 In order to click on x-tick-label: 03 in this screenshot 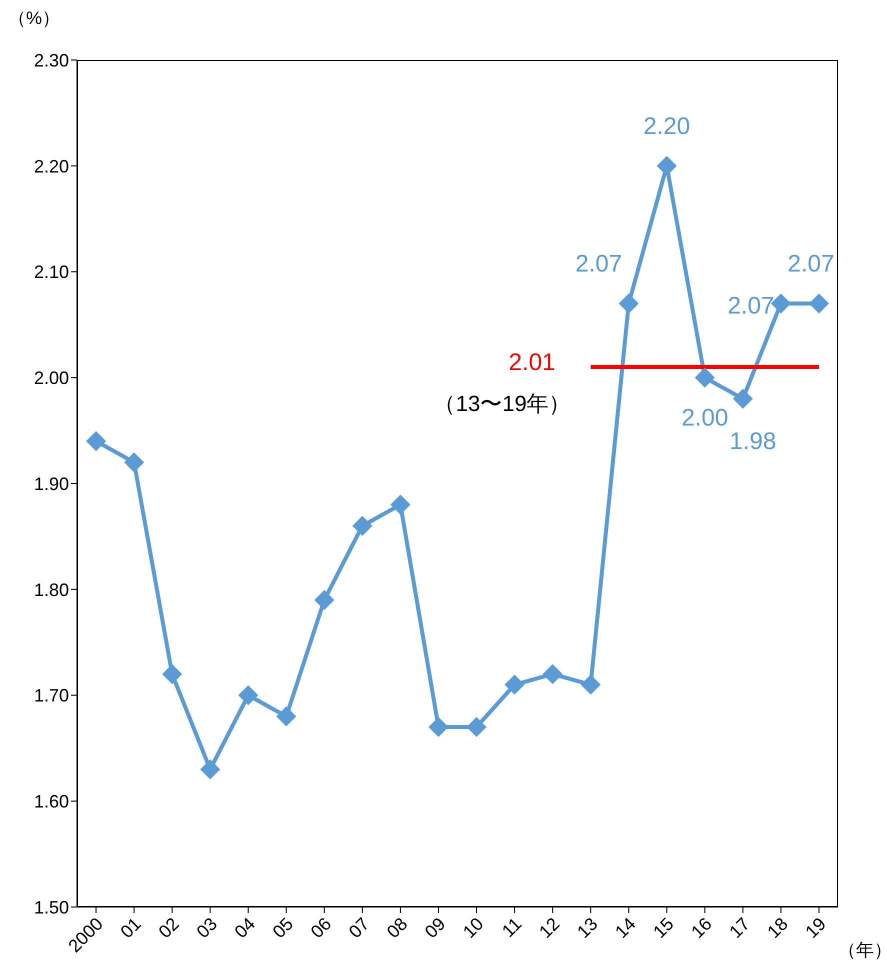, I will do `click(207, 928)`.